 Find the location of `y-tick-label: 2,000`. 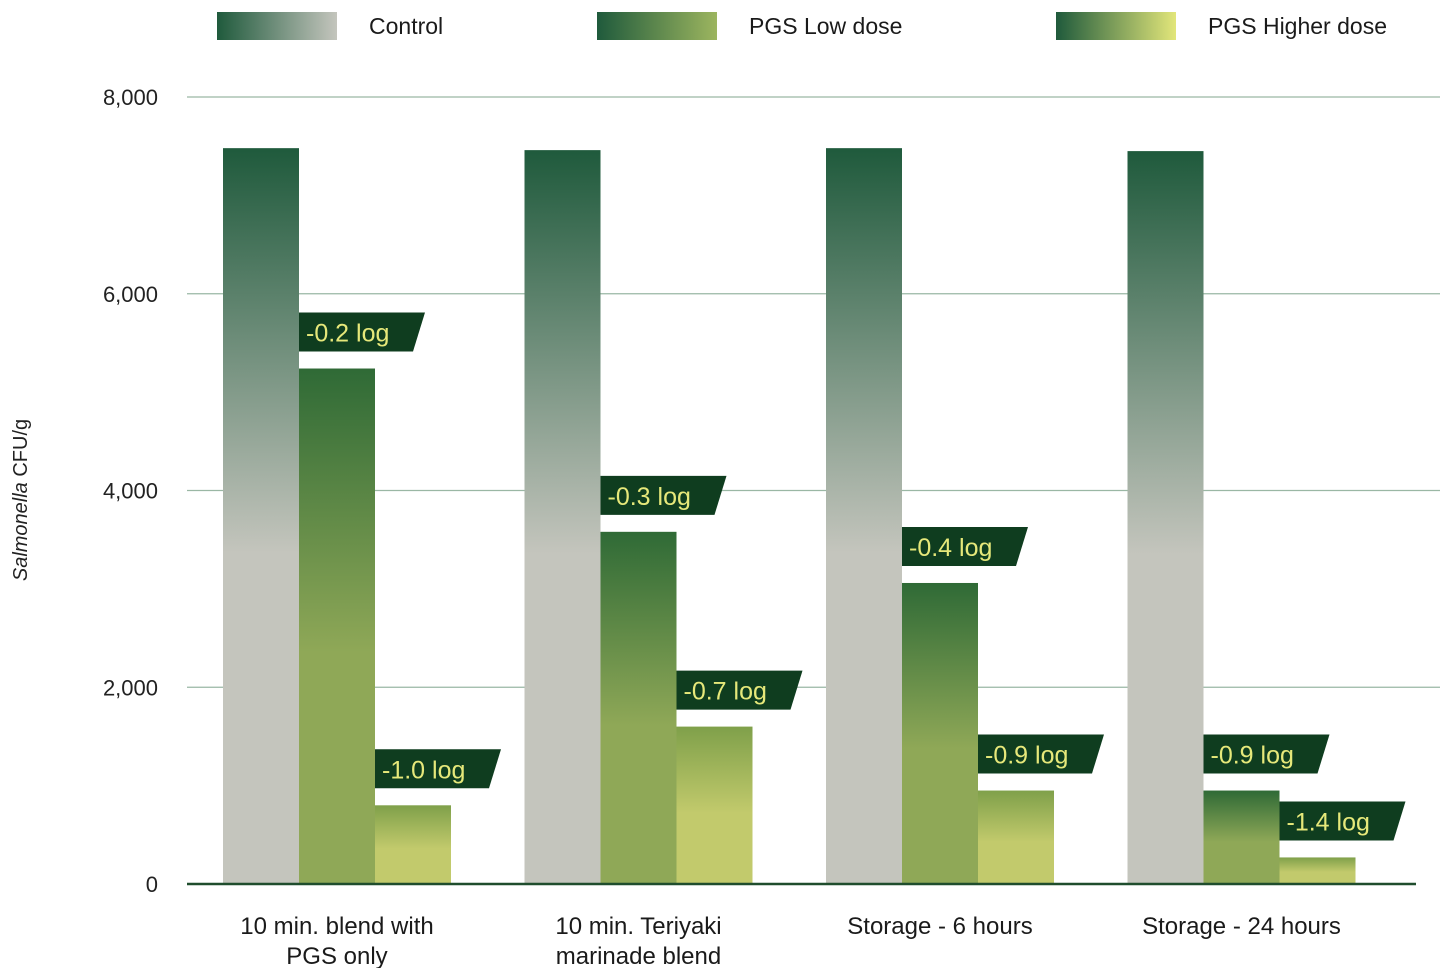

y-tick-label: 2,000 is located at coordinates (130, 687).